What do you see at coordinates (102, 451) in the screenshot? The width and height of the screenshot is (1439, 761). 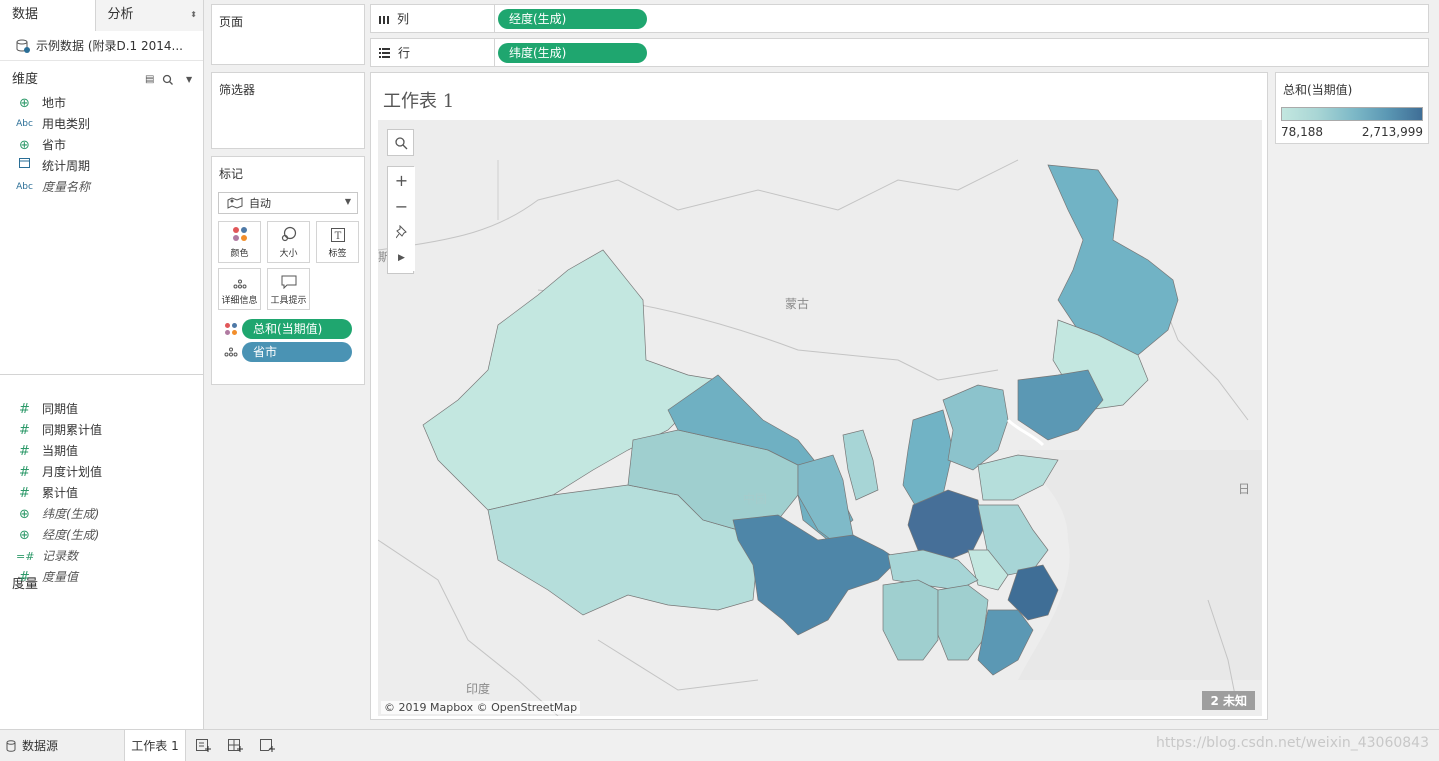 I see `field-measure: # 当期值` at bounding box center [102, 451].